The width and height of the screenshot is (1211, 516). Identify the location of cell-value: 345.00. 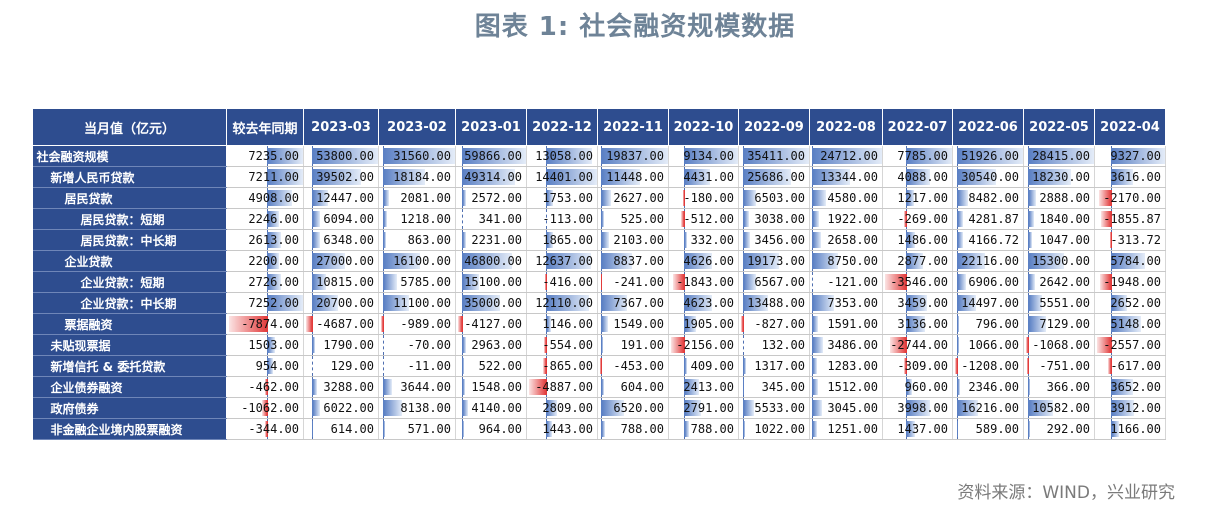
(783, 387).